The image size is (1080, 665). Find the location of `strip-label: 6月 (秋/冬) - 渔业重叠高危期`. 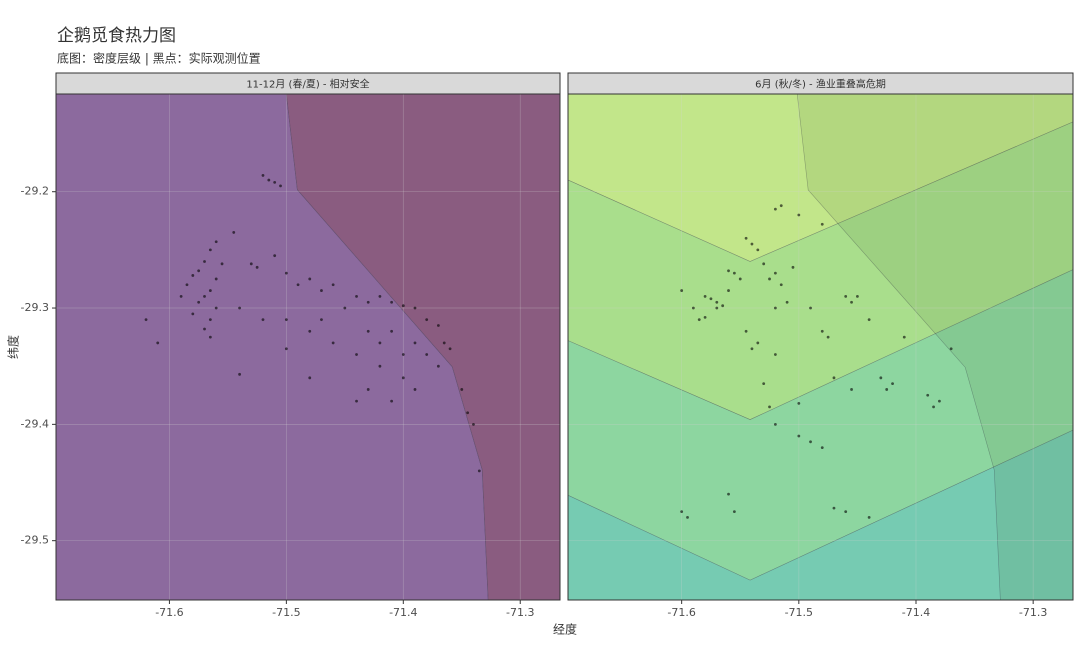

strip-label: 6月 (秋/冬) - 渔业重叠高危期 is located at coordinates (820, 84).